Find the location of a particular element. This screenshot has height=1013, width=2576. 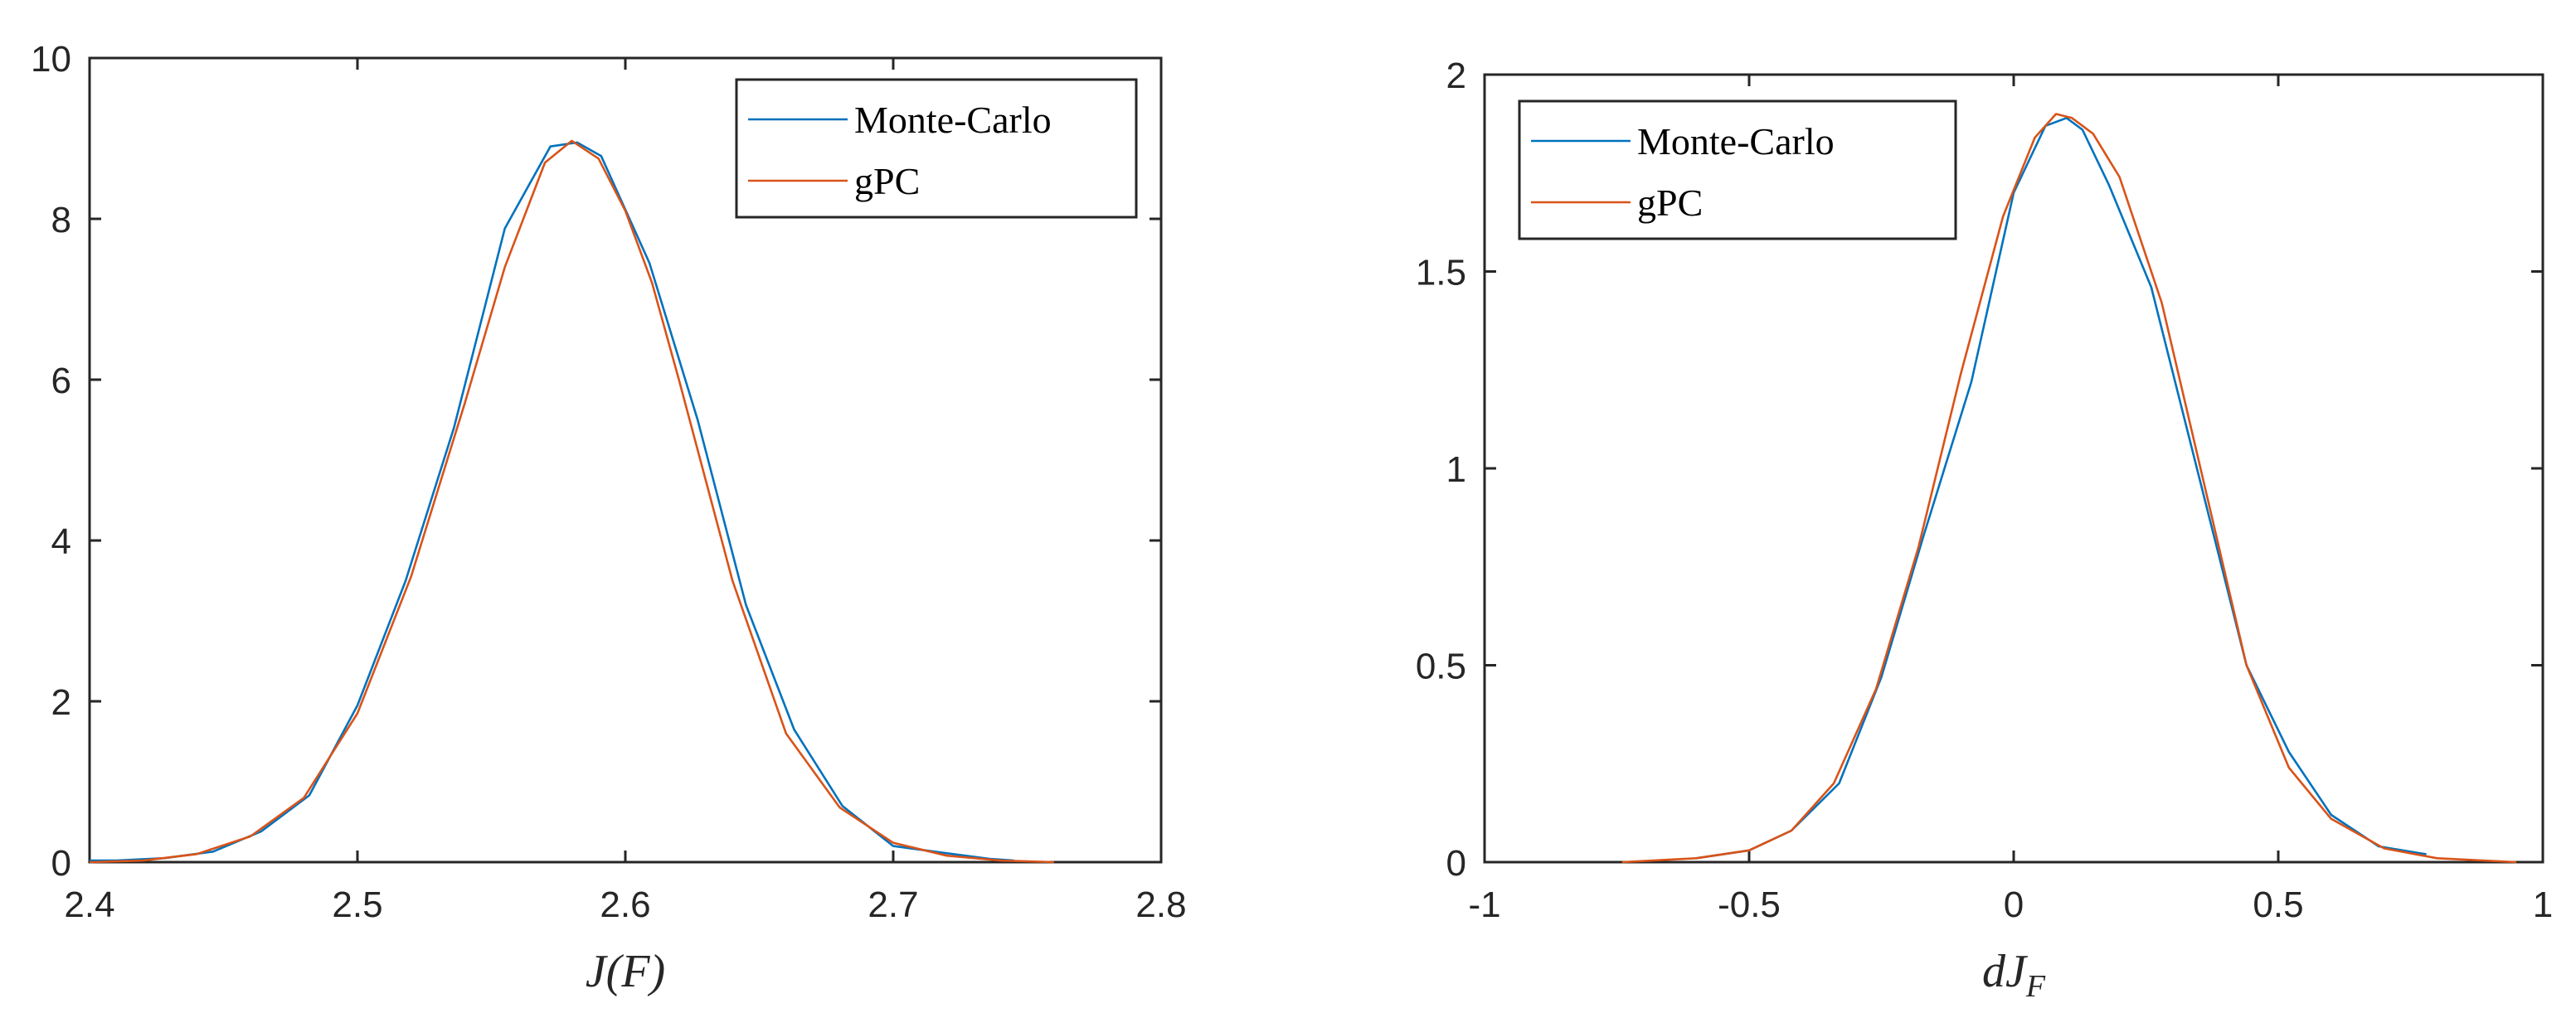

y-tick-label: 8 is located at coordinates (61, 220).